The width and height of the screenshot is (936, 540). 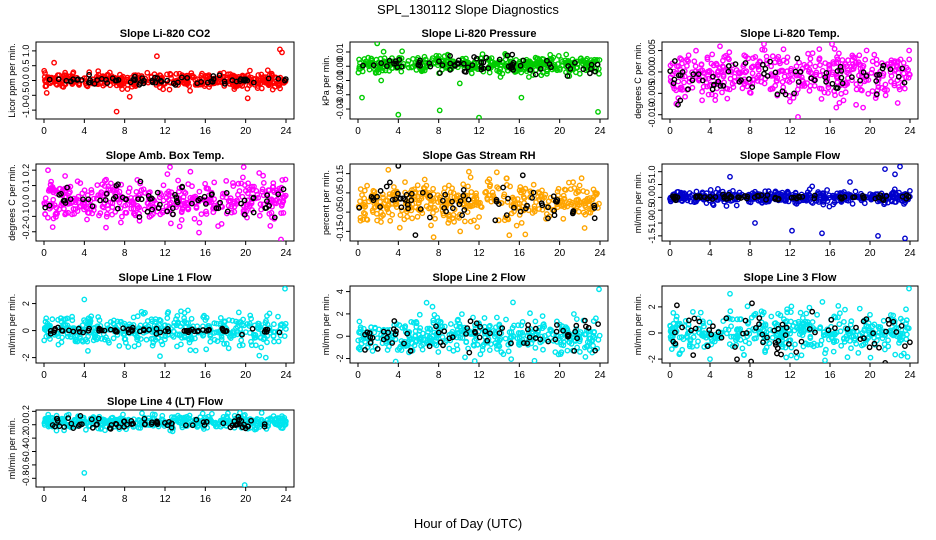 I want to click on series-colored, so click(x=790, y=202).